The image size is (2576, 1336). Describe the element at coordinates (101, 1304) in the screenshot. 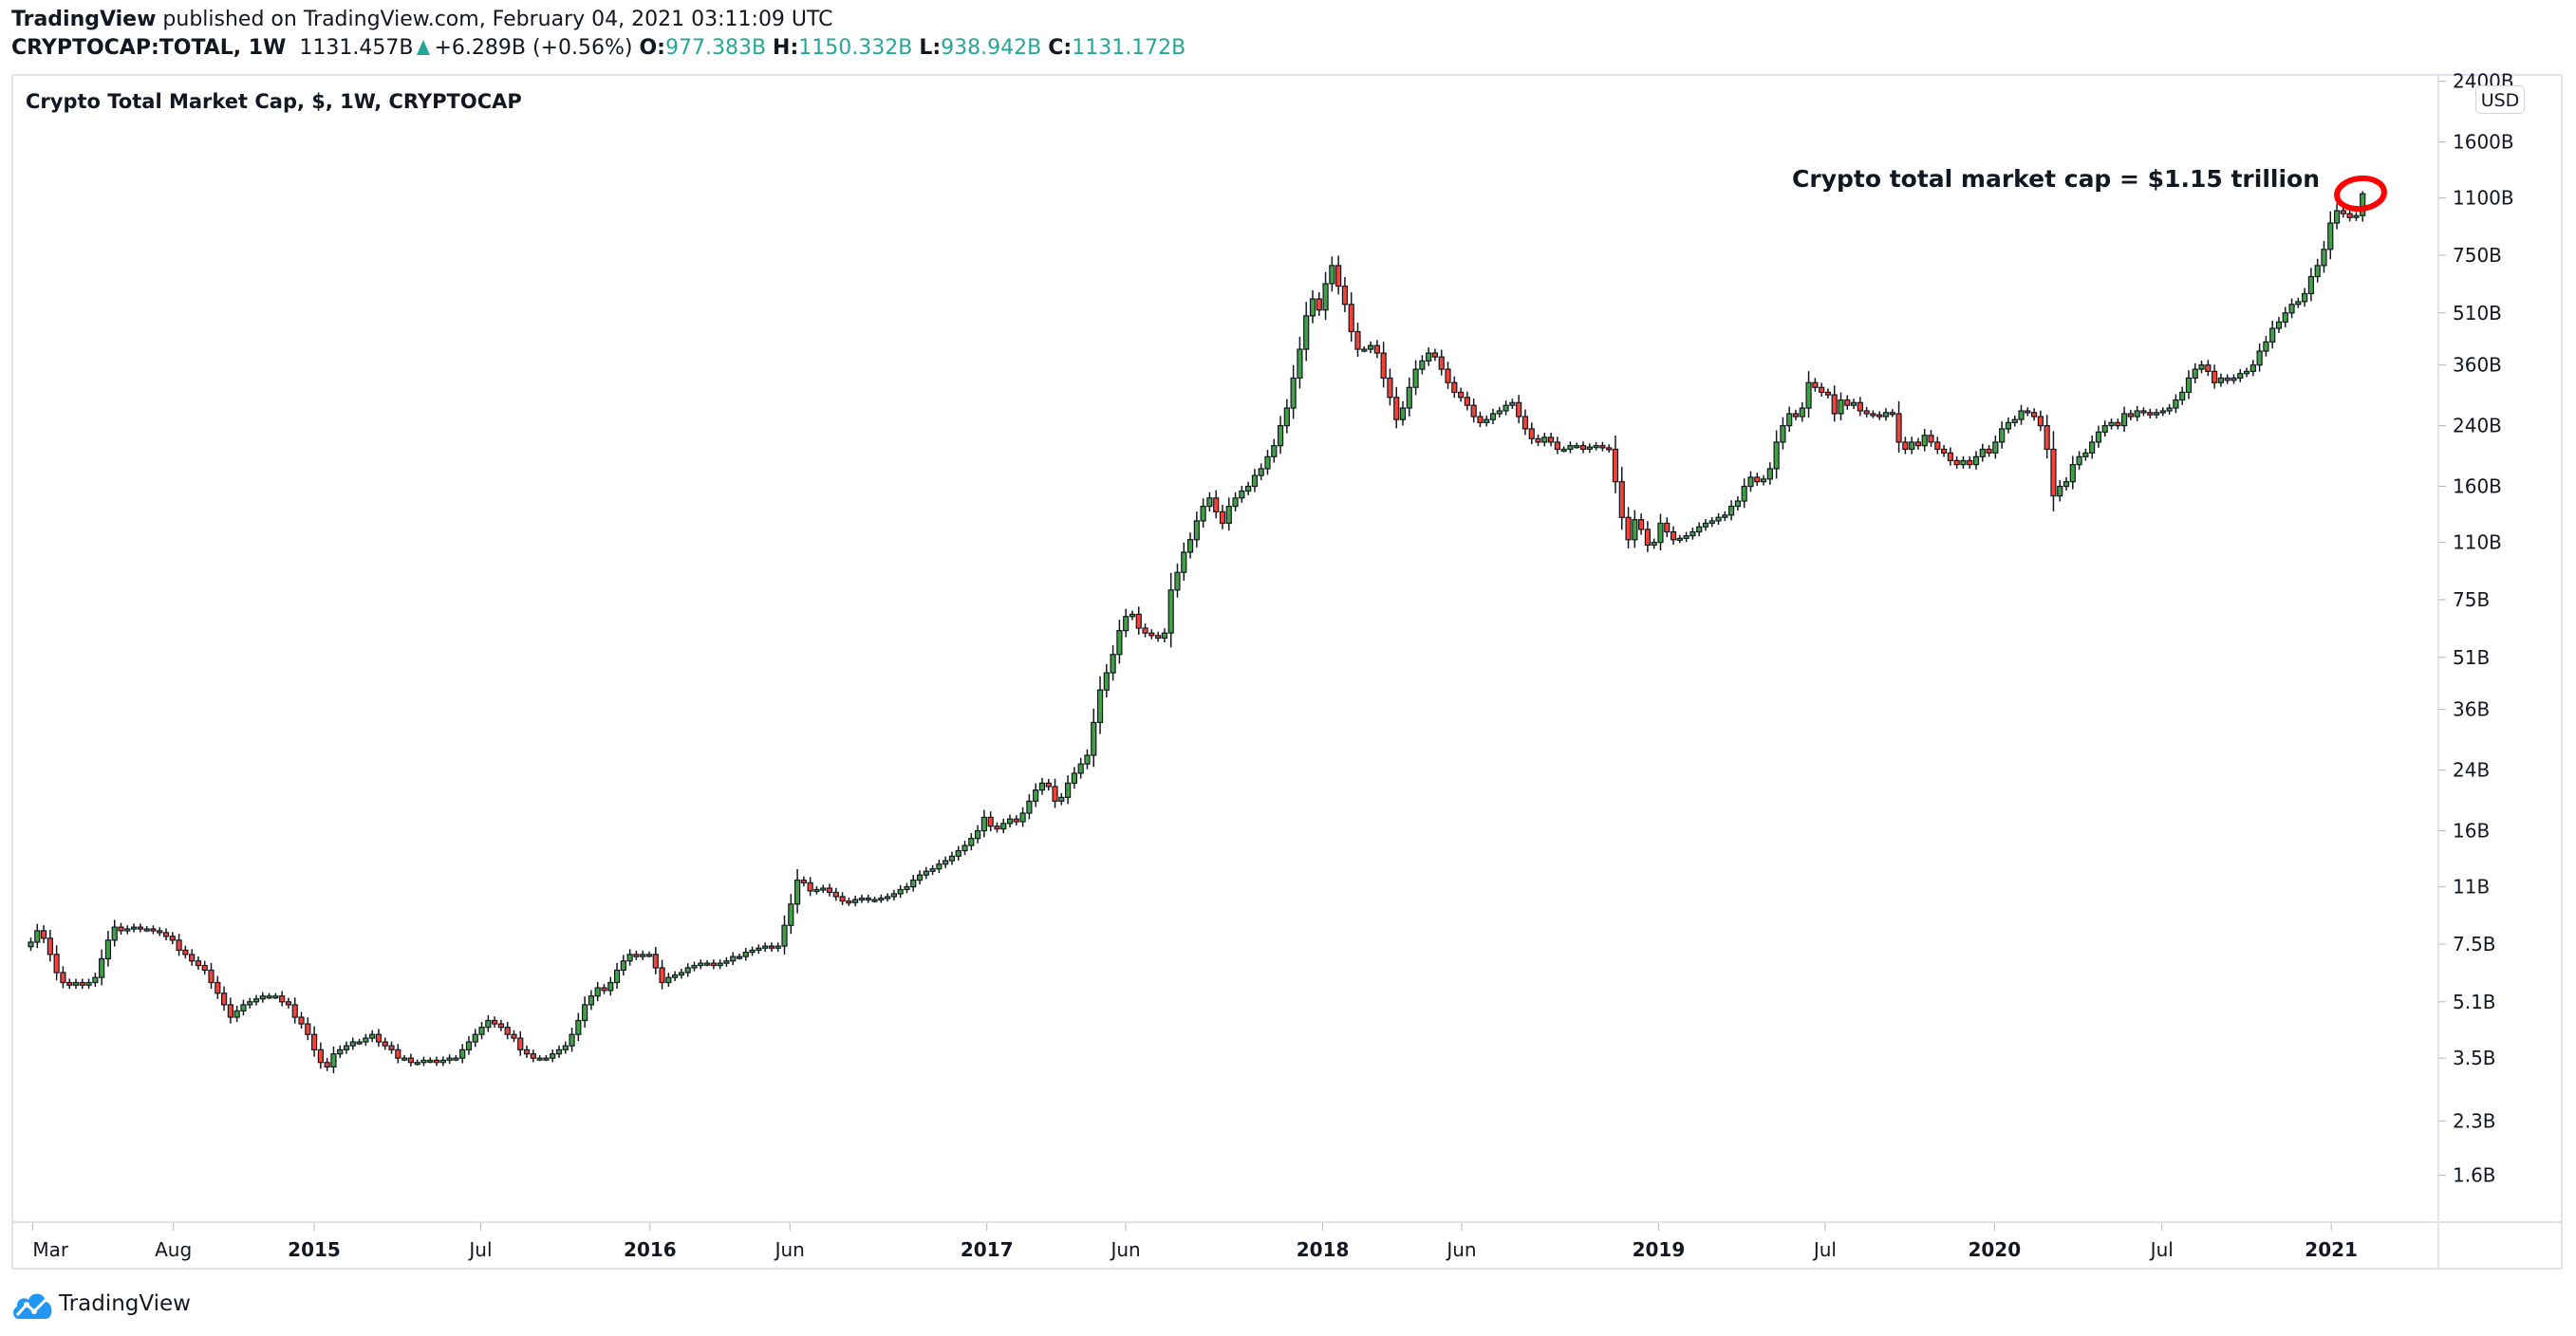

I see `tradingview-logo: TradingView` at that location.